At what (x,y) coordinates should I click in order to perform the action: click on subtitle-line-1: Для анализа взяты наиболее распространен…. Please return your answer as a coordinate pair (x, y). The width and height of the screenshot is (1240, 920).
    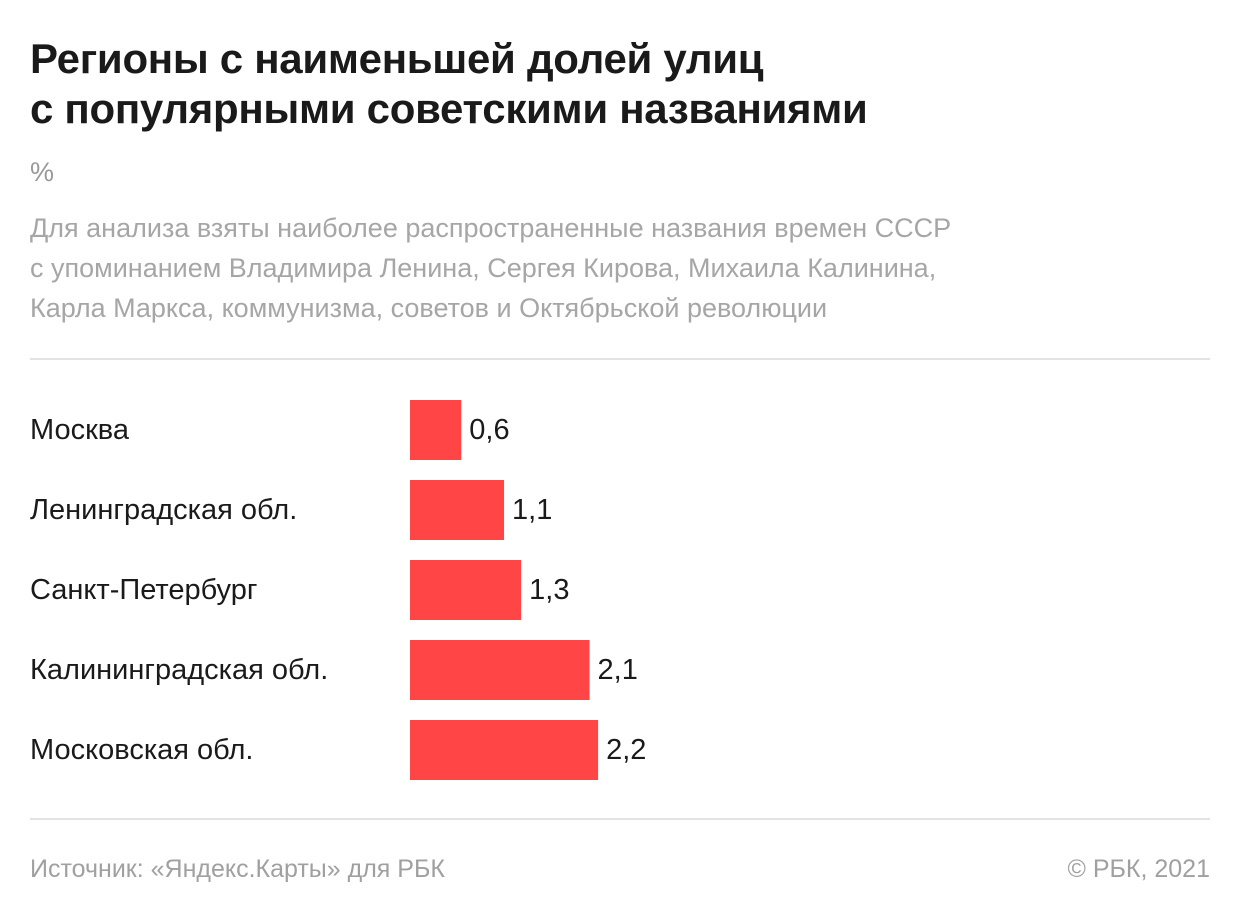
    Looking at the image, I should click on (491, 228).